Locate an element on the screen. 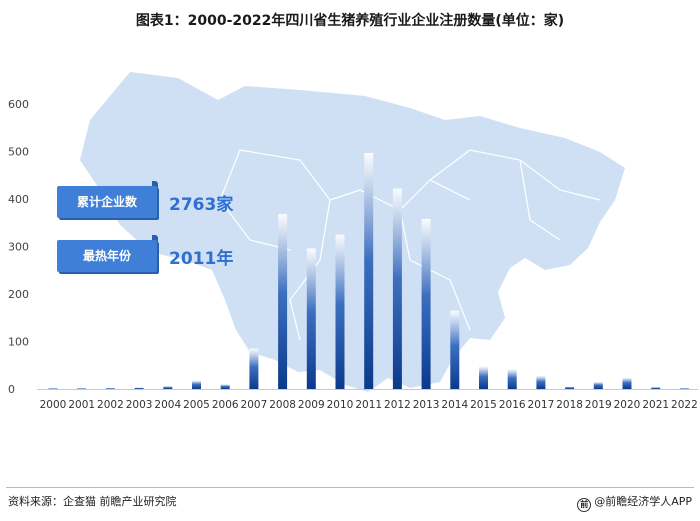 The image size is (700, 521). x-tick-label: 2017 is located at coordinates (541, 405).